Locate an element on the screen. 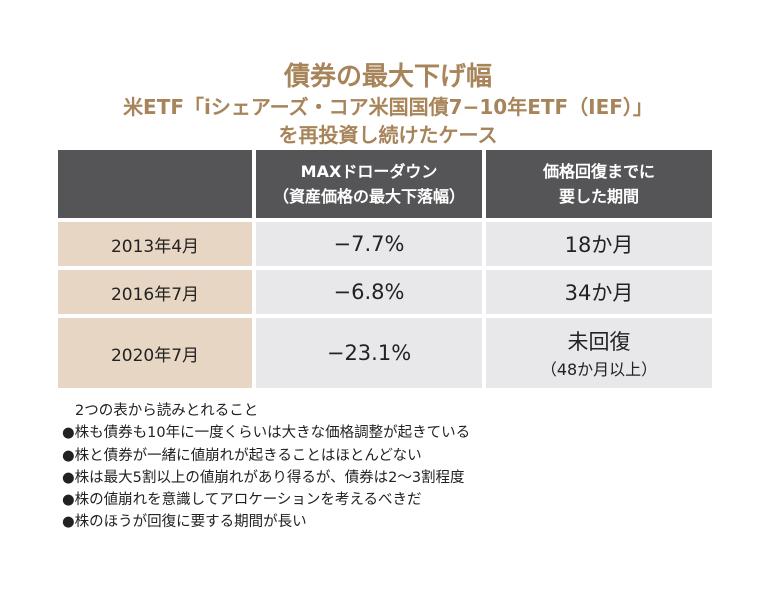 Image resolution: width=776 pixels, height=591 pixels. list-item: ●株は最大5割以上の値崩れがあり得るが、債券は2〜3割程度 is located at coordinates (266, 478).